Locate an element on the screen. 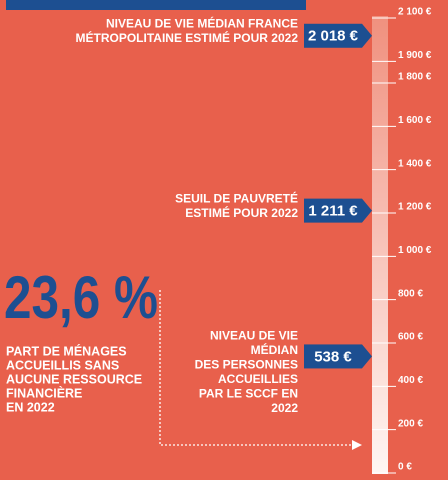  annotation: PAR LE SCCF EN is located at coordinates (248, 394).